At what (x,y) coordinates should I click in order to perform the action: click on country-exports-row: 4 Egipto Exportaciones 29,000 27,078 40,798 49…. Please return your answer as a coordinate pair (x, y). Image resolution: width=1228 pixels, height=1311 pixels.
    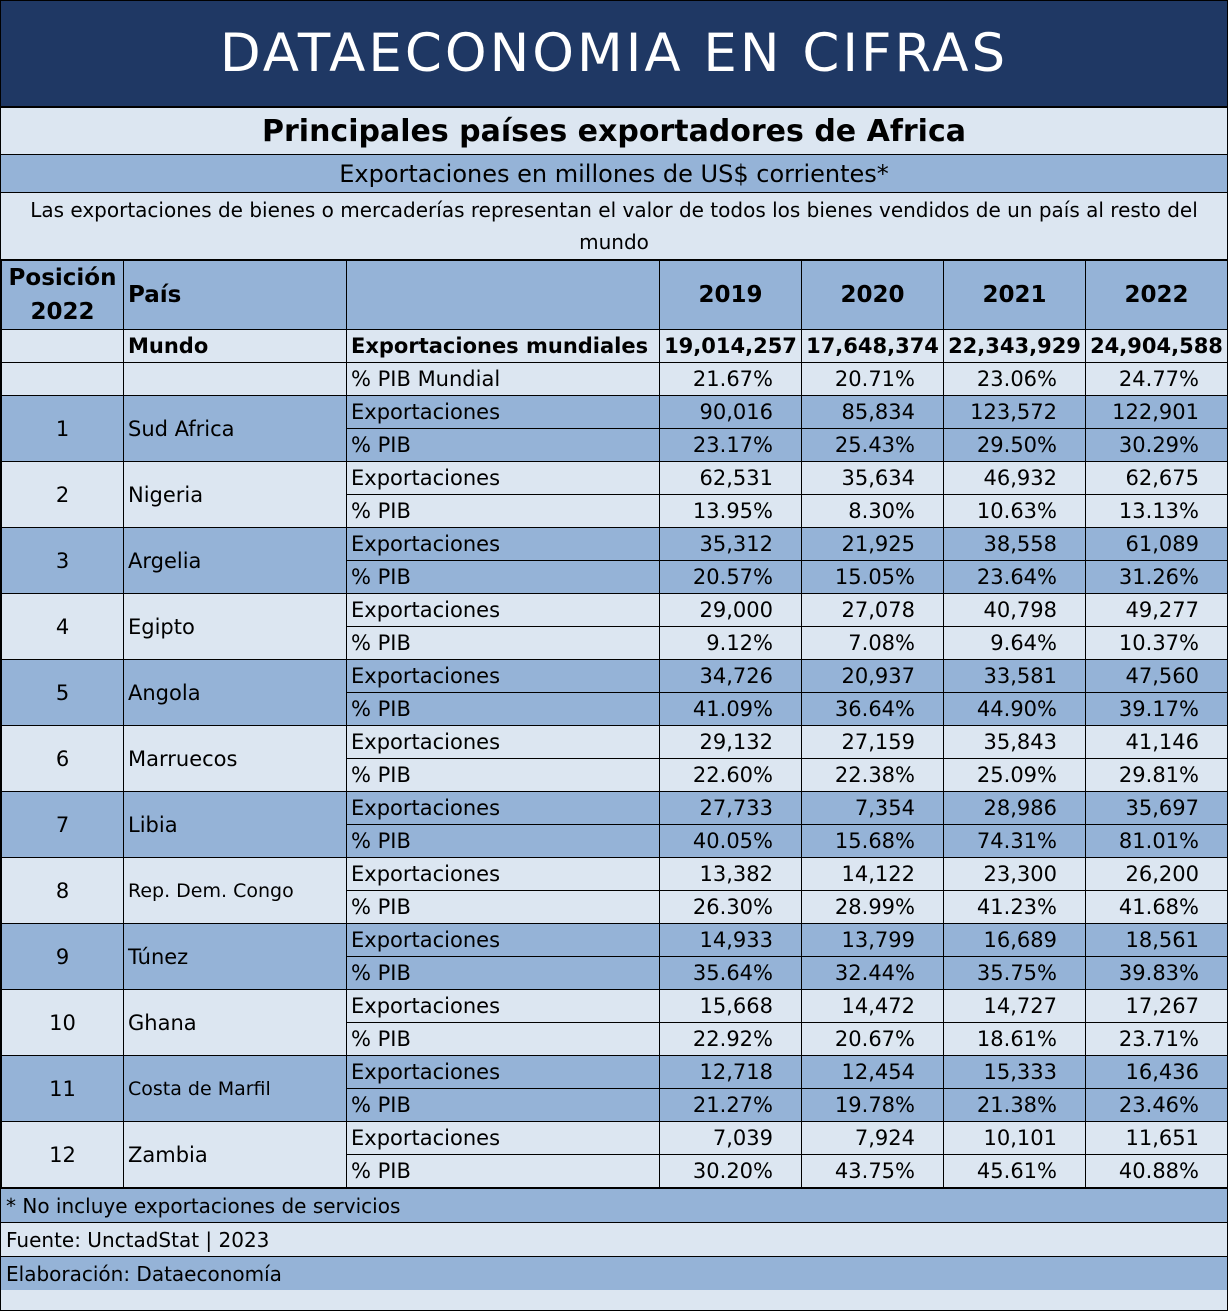
    Looking at the image, I should click on (614, 626).